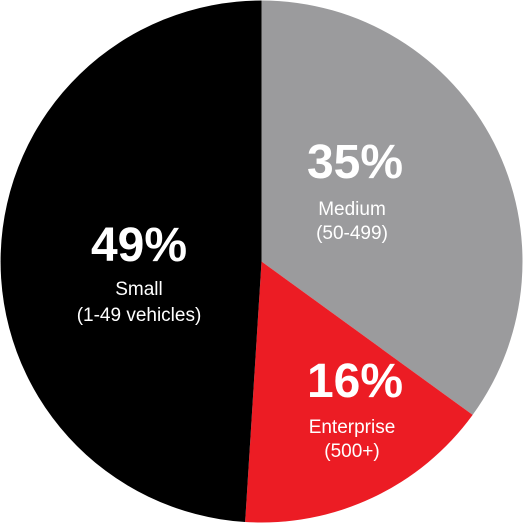 The image size is (523, 523). Describe the element at coordinates (355, 162) in the screenshot. I see `medium-percent-label: 35%` at that location.